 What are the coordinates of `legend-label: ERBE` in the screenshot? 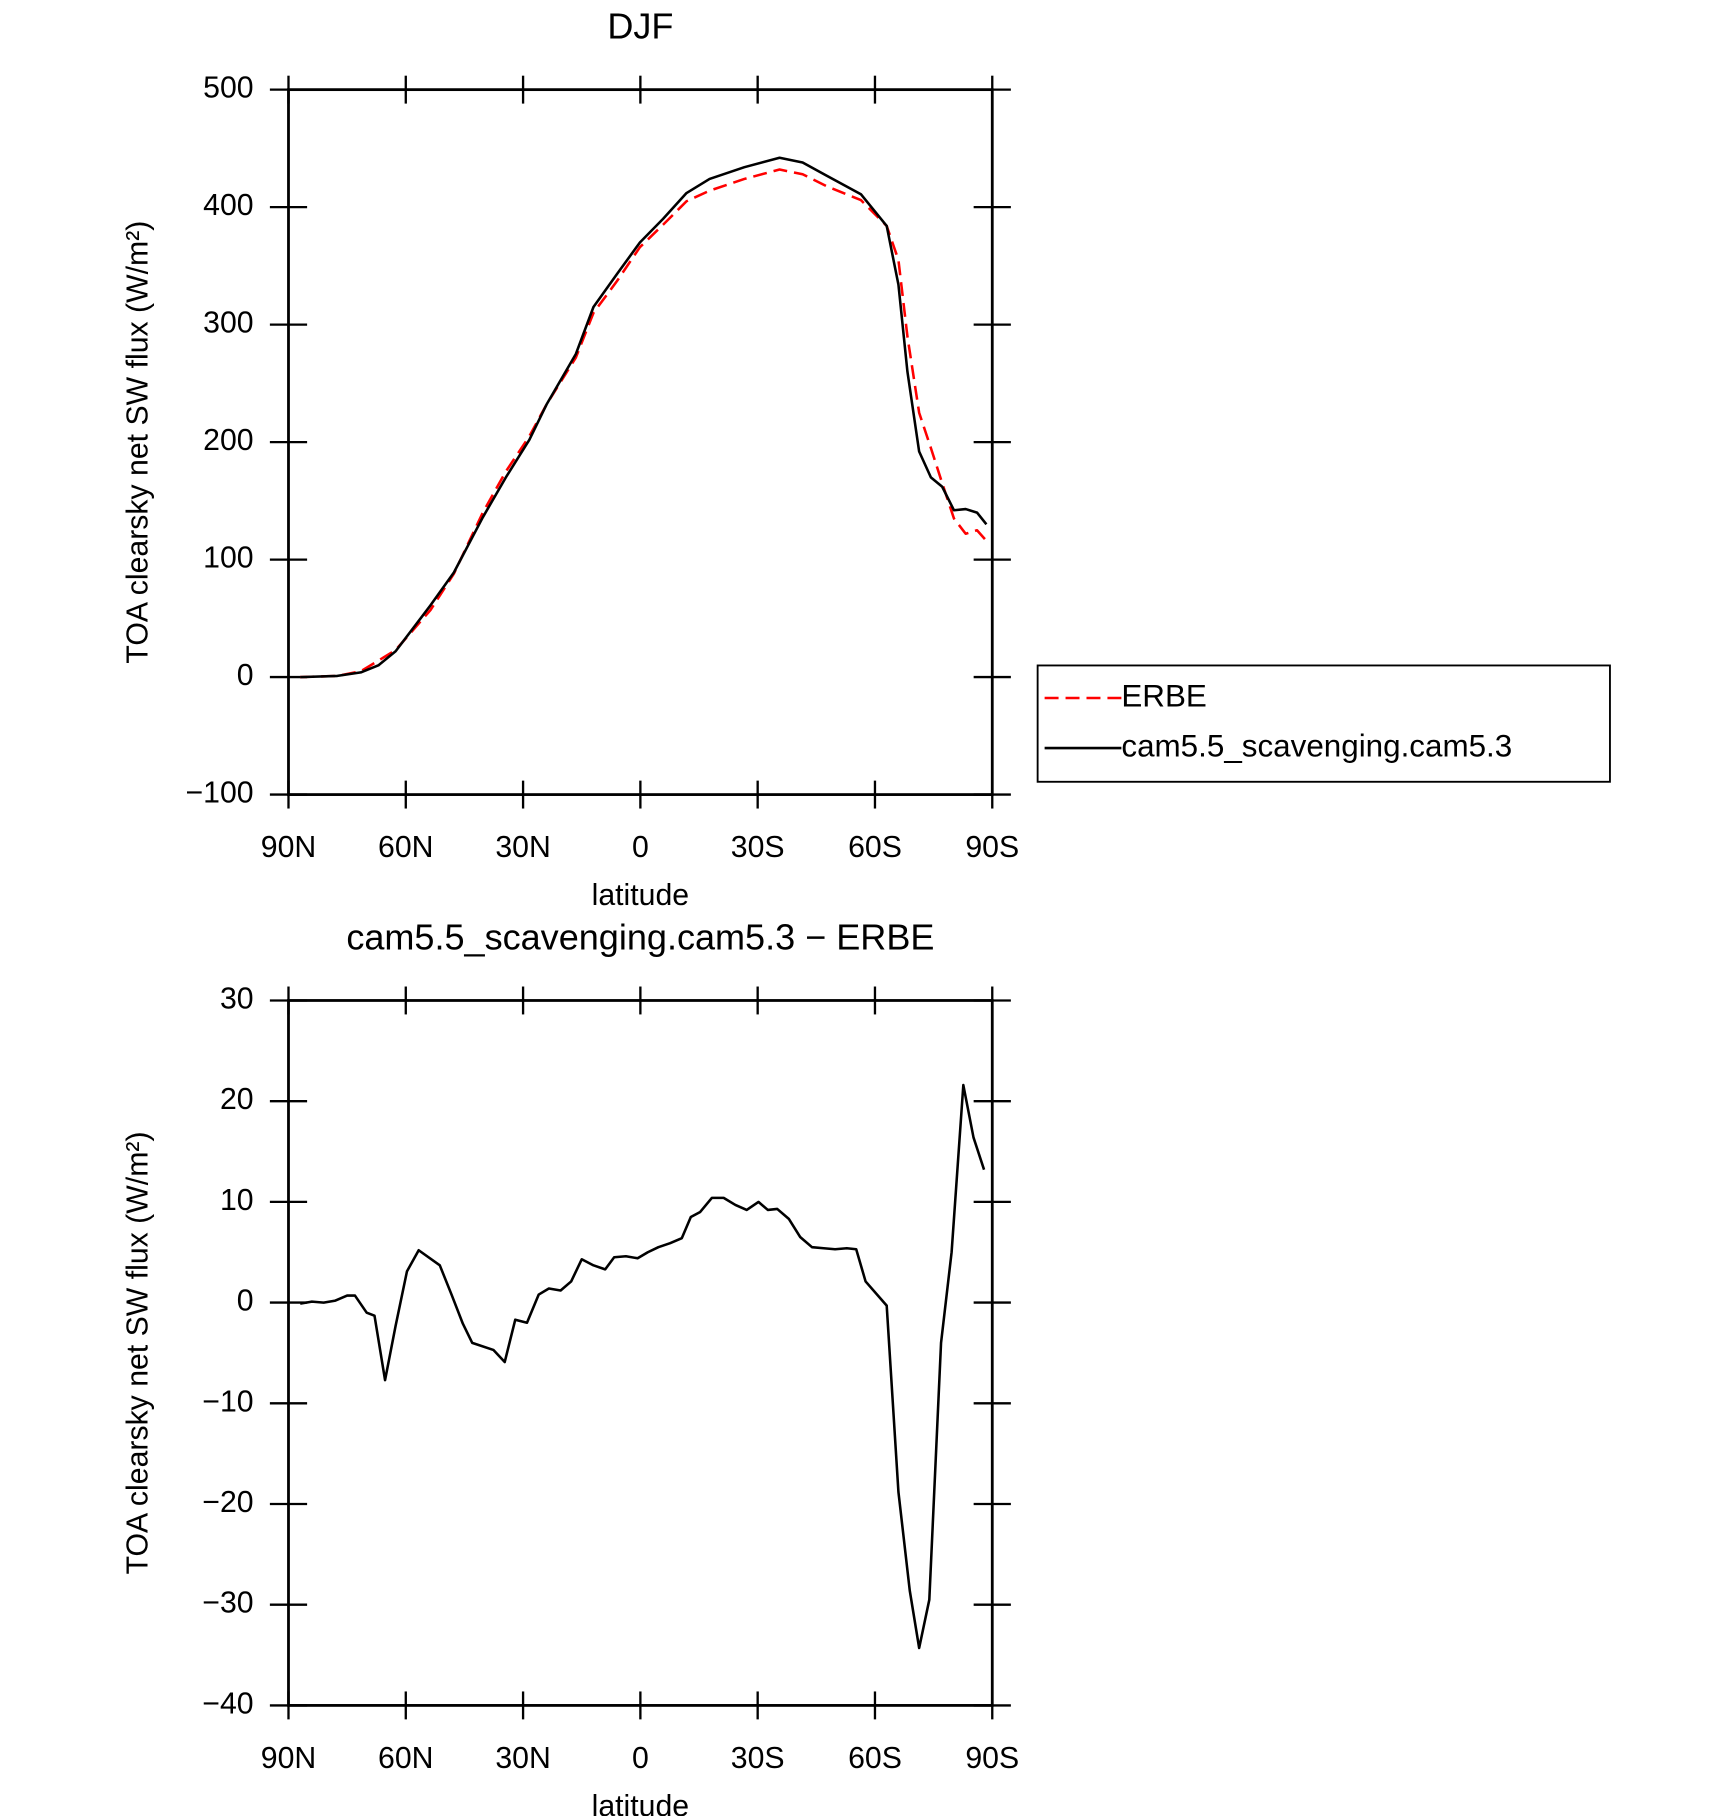 It's located at (1163, 695).